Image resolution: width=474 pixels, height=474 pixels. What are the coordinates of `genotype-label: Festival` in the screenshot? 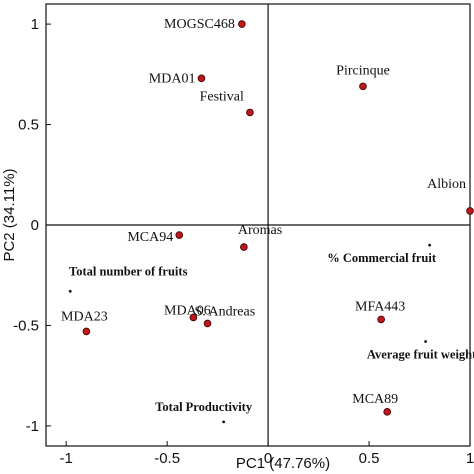 It's located at (222, 96).